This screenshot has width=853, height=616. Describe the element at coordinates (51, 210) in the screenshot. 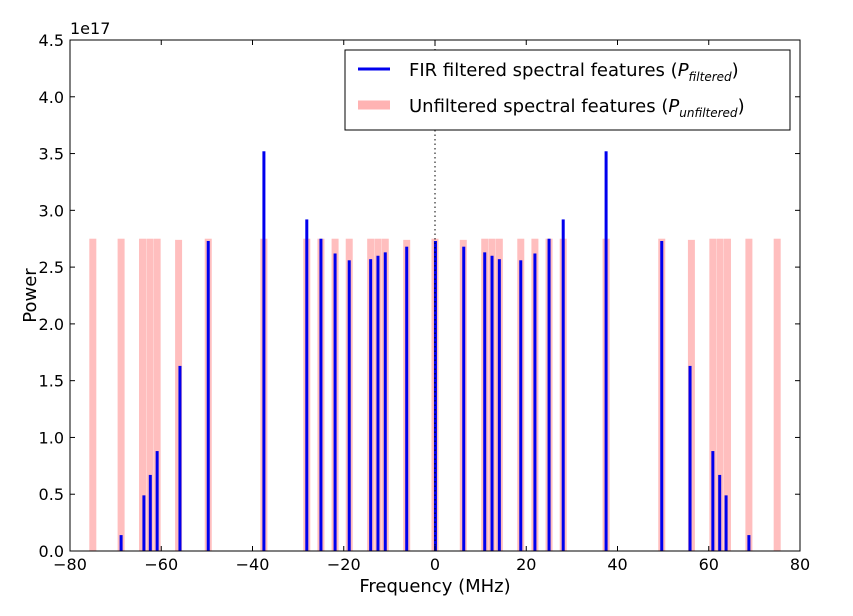

I see `y-tick-label-6: 3.0` at that location.